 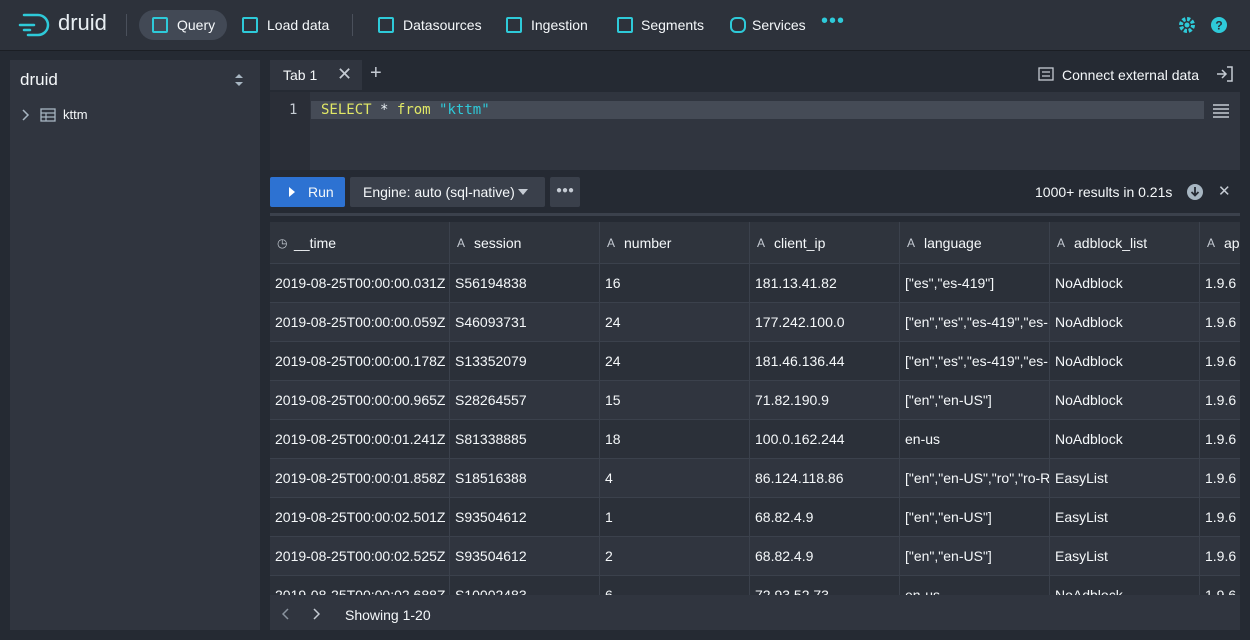 I want to click on page-info: Showing 1-20, so click(x=388, y=615).